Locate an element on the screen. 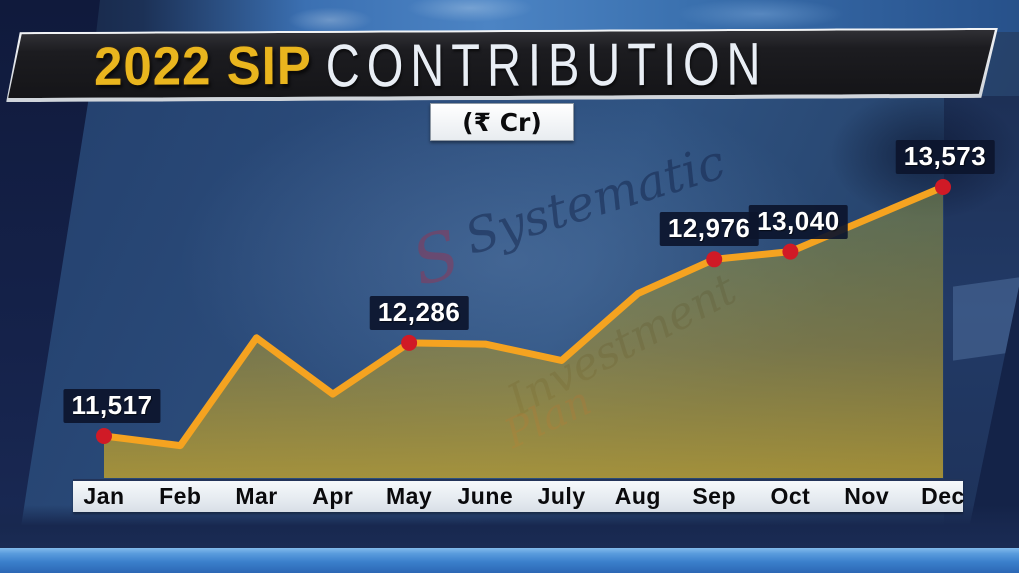 The height and width of the screenshot is (573, 1019). background-bottom-dark is located at coordinates (509, 528).